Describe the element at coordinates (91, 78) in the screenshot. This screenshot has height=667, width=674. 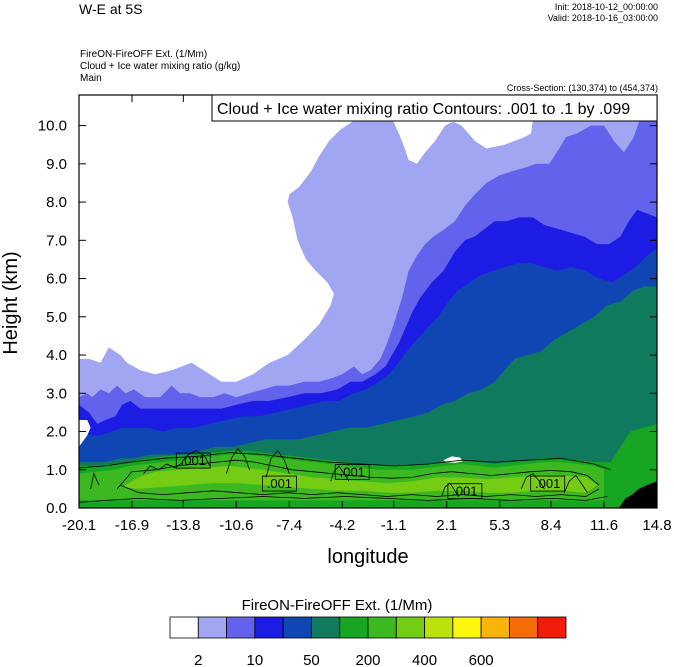
I see `domain-label: Main` at that location.